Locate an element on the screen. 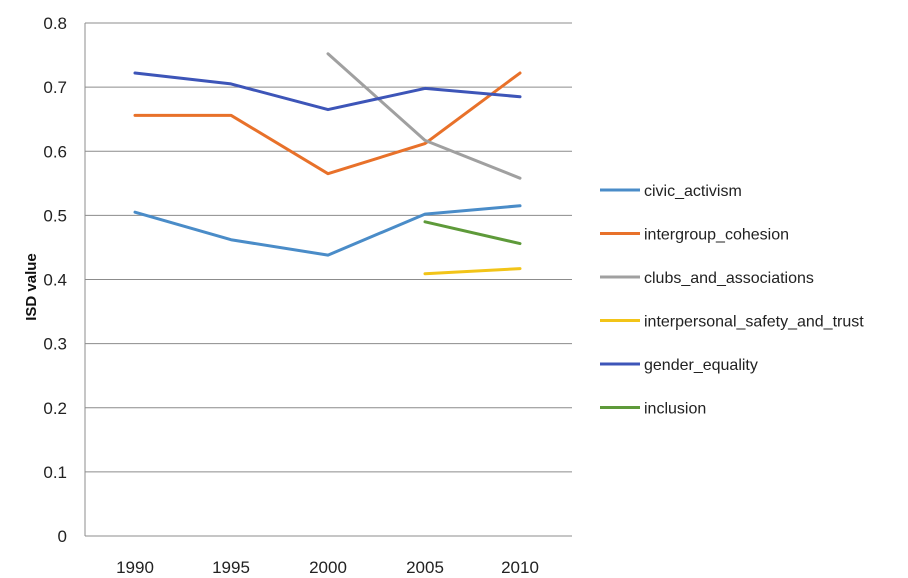 This screenshot has height=578, width=908. y-tick-label: 0.8 is located at coordinates (55, 23).